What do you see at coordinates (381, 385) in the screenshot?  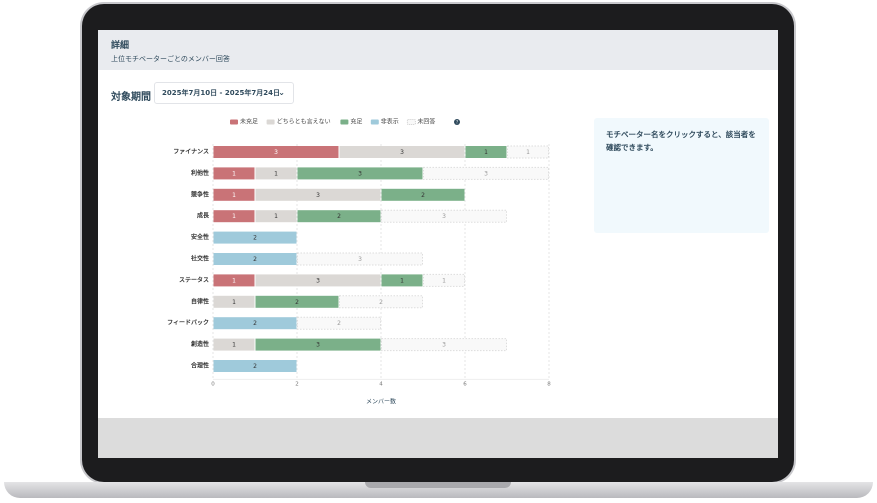 I see `x-tick-label: 4` at bounding box center [381, 385].